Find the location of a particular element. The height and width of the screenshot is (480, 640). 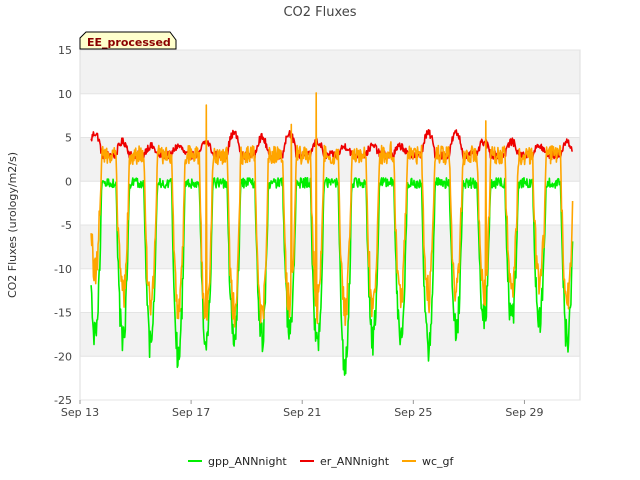

x-tick-label: Sep 13 is located at coordinates (80, 412).